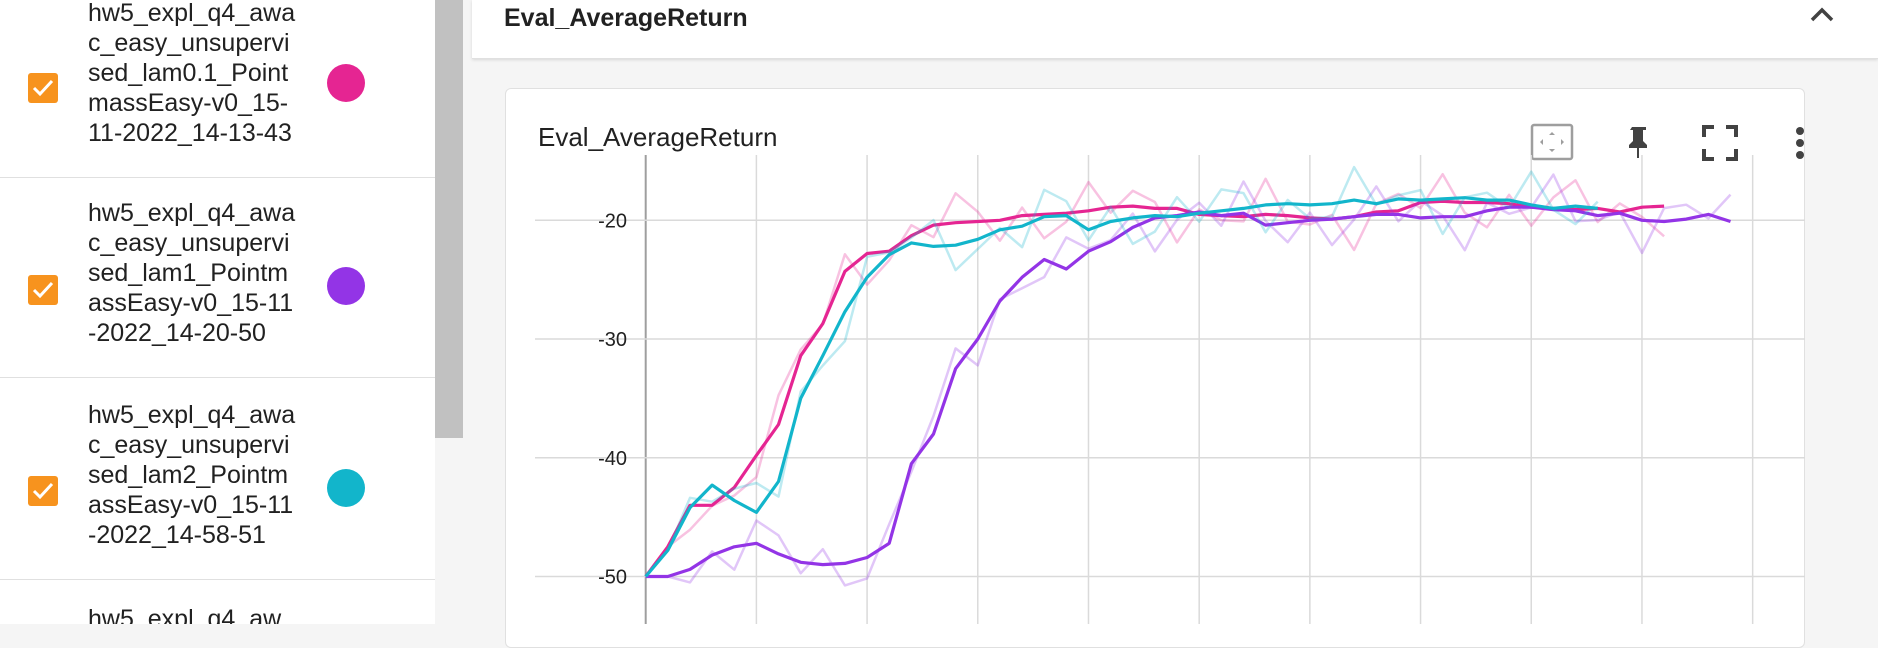 The height and width of the screenshot is (648, 1878). I want to click on chevron-up-icon, so click(1822, 14).